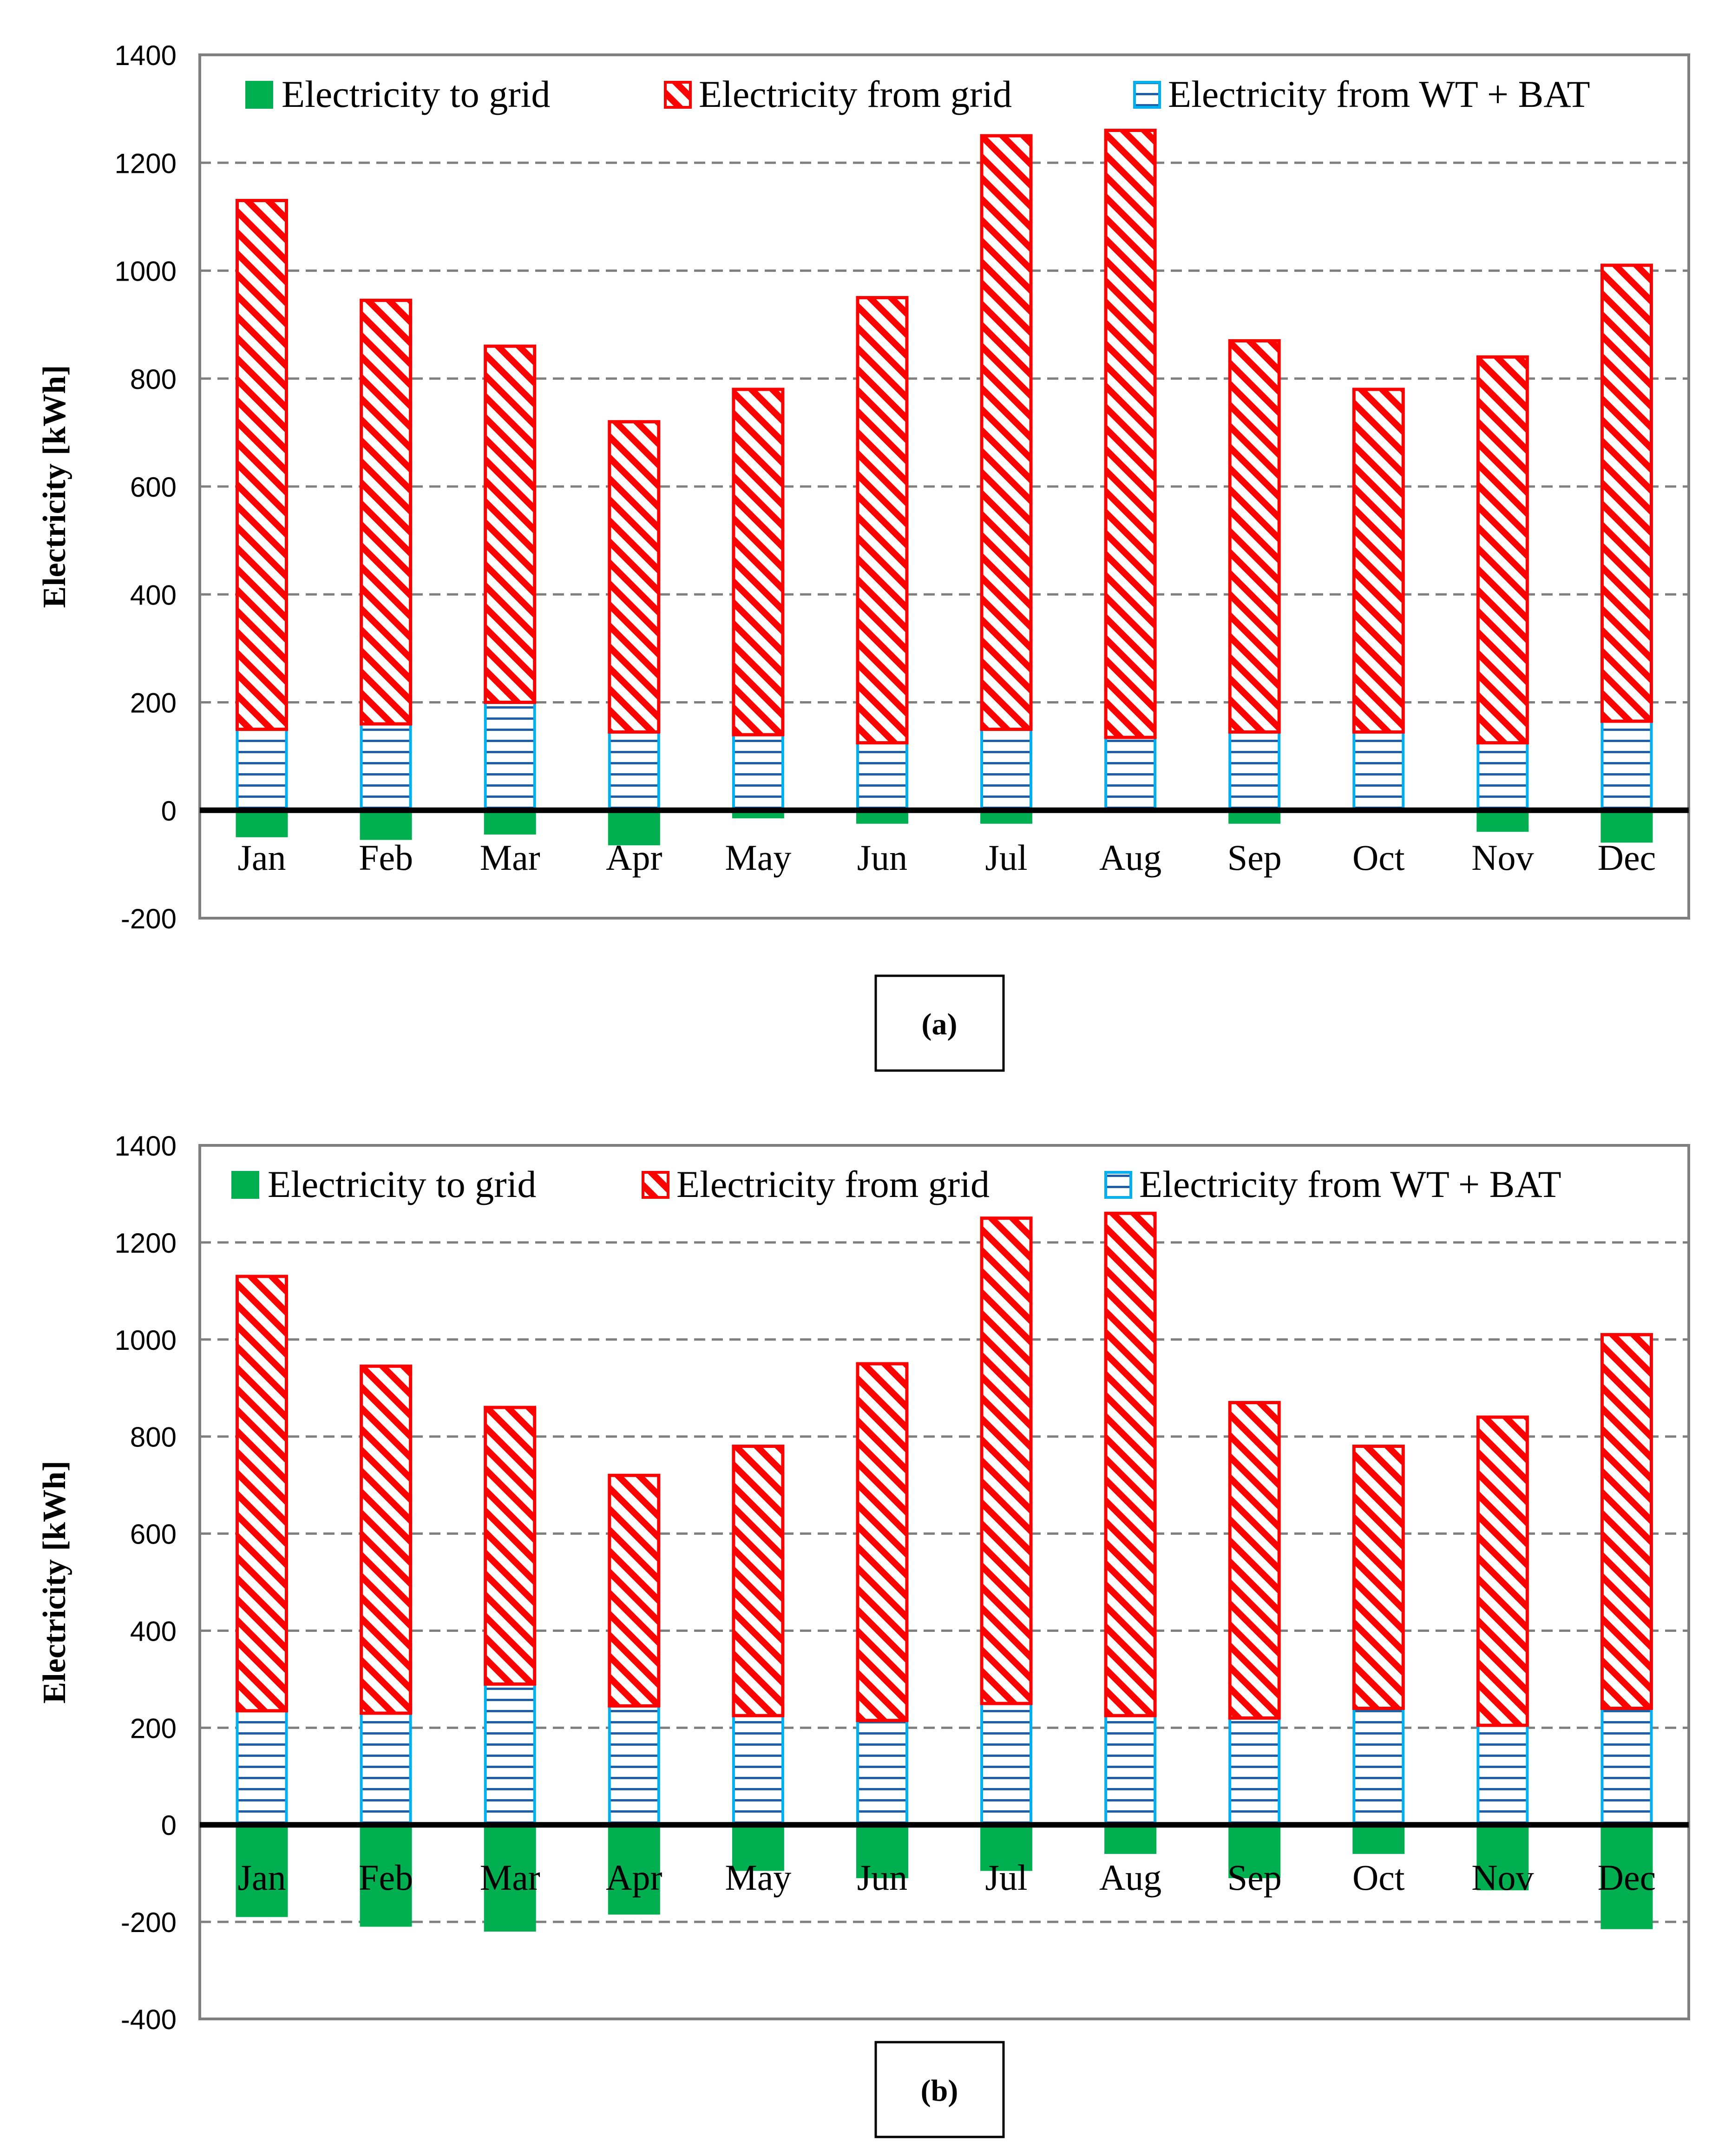  I want to click on bar-to-grid-nov, so click(1502, 821).